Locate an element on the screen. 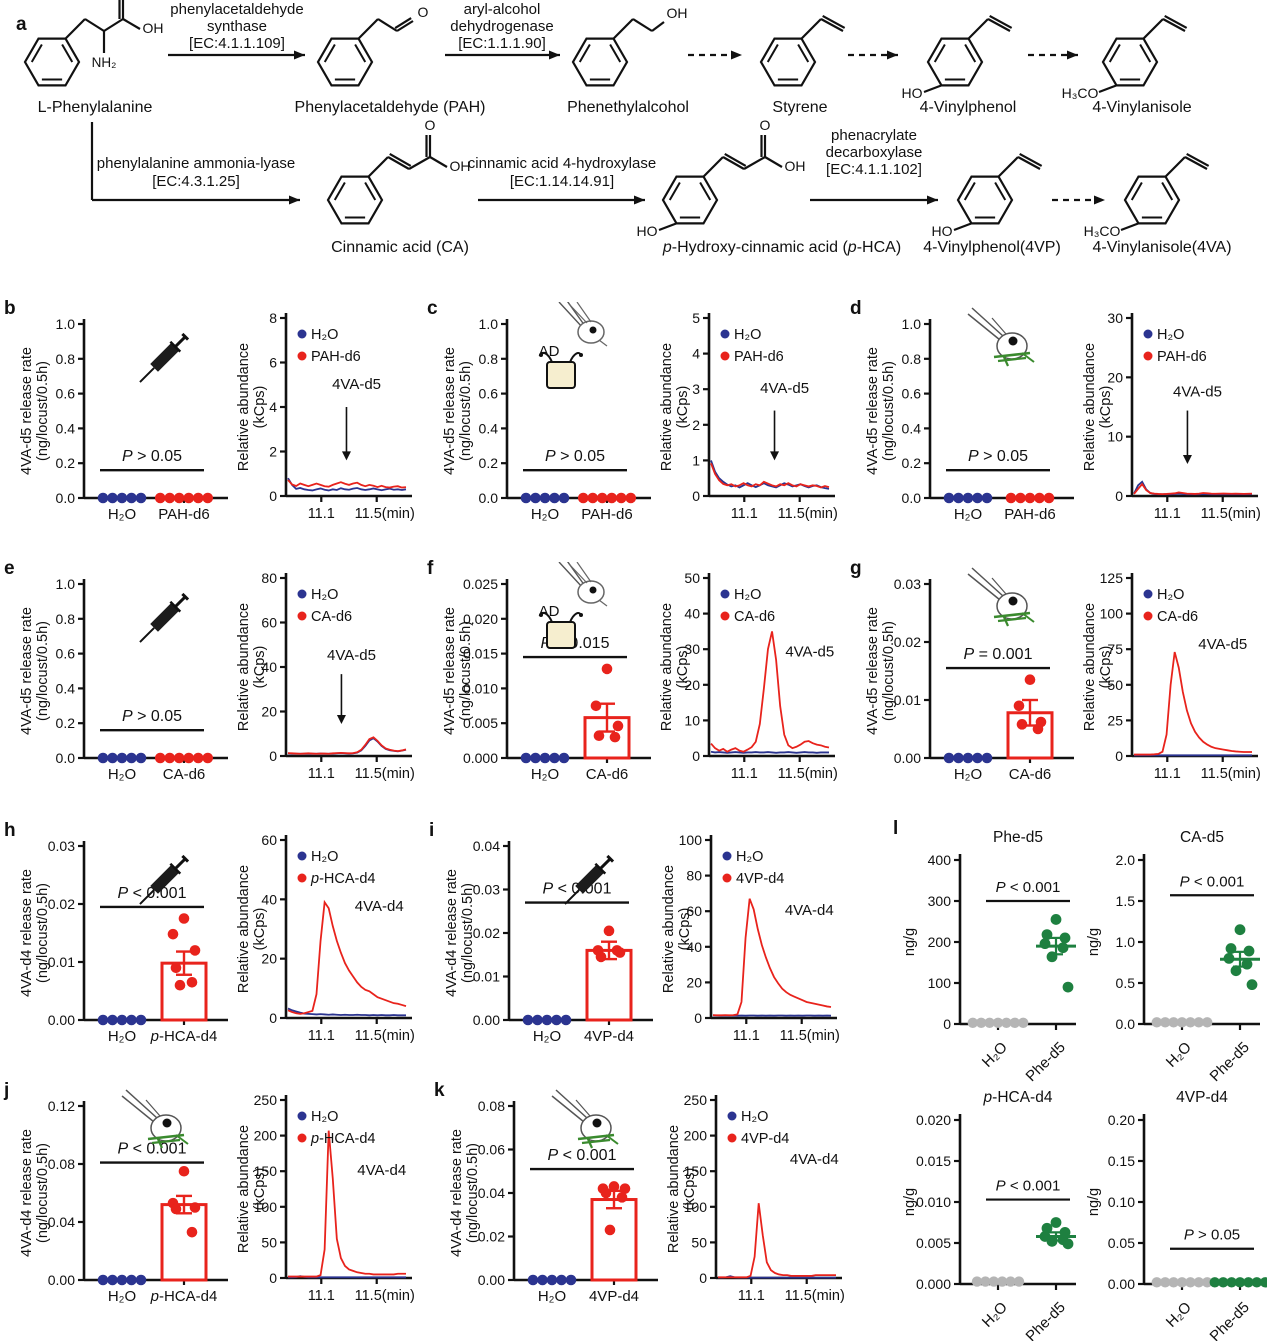 The width and height of the screenshot is (1269, 1341). legend-dot-h2o is located at coordinates (725, 594).